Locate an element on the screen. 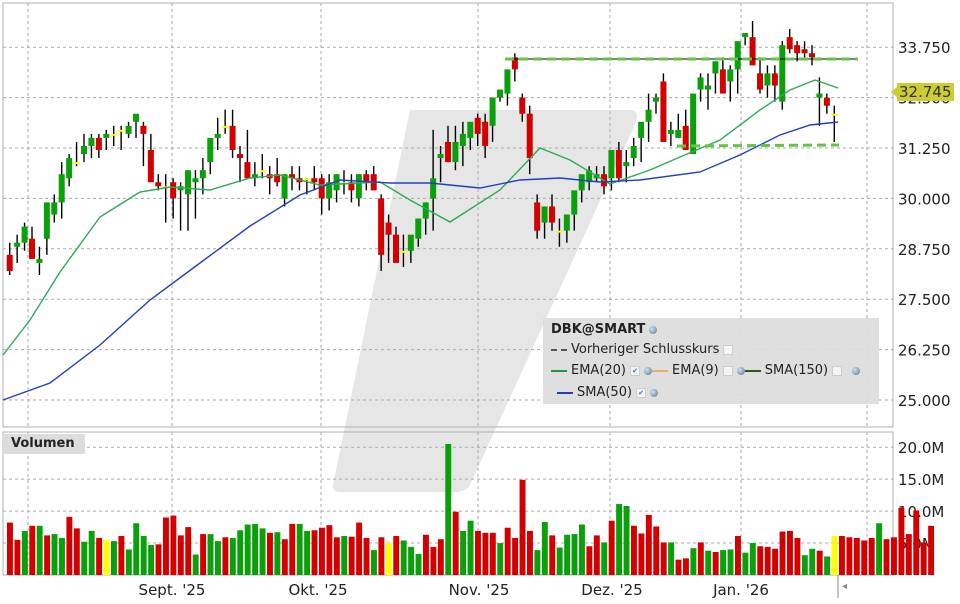  prev-close-checkbox is located at coordinates (728, 349).